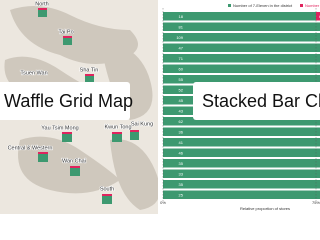  I want to click on district-label: Sha Tin, so click(89, 70).